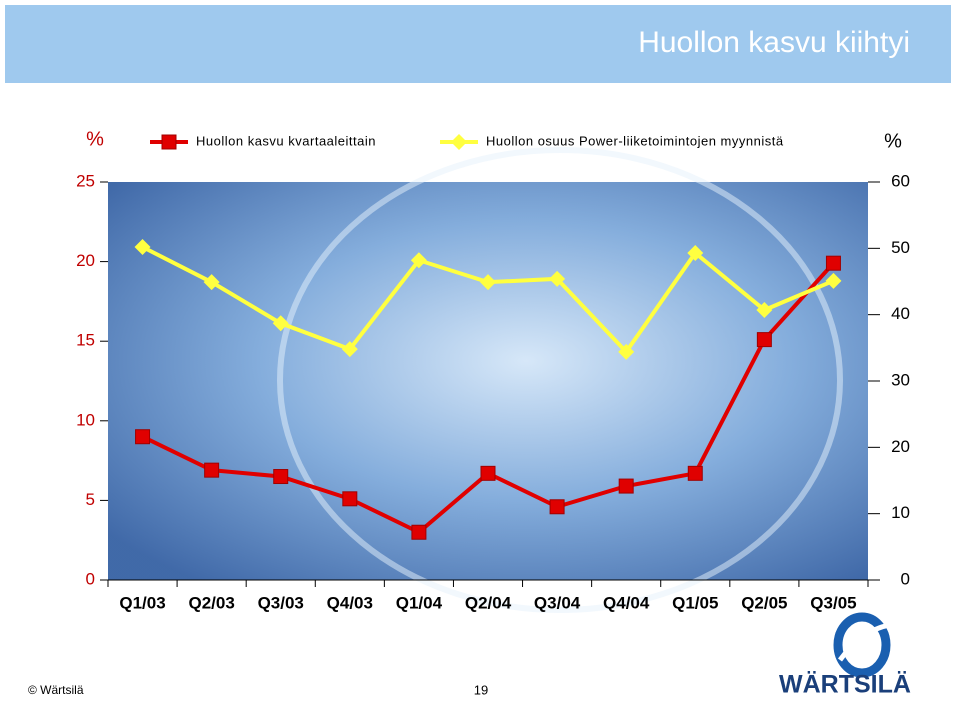 The height and width of the screenshot is (711, 960). I want to click on x-tick-label: Q4/03, so click(350, 602).